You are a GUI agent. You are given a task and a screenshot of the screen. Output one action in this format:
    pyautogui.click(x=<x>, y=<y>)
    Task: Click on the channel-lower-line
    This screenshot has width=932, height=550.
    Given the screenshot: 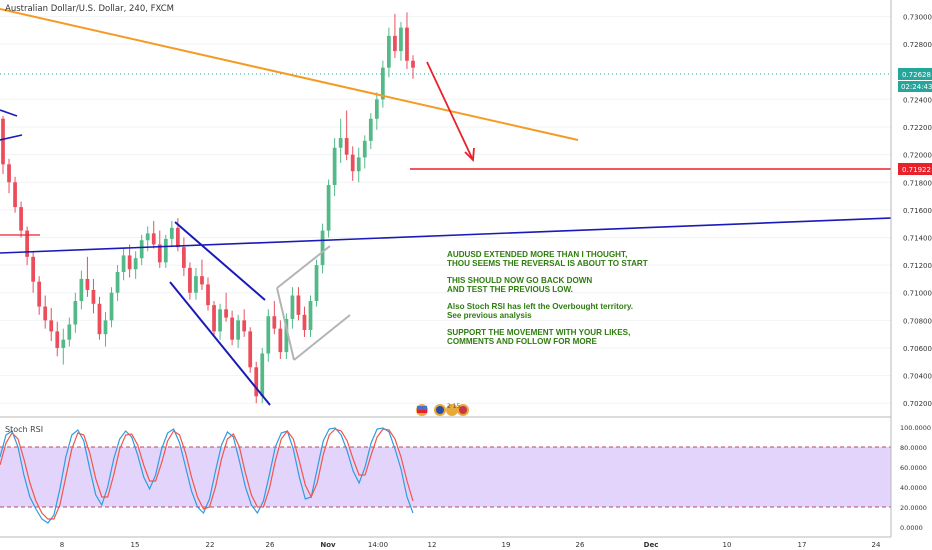 What is the action you would take?
    pyautogui.click(x=322, y=337)
    